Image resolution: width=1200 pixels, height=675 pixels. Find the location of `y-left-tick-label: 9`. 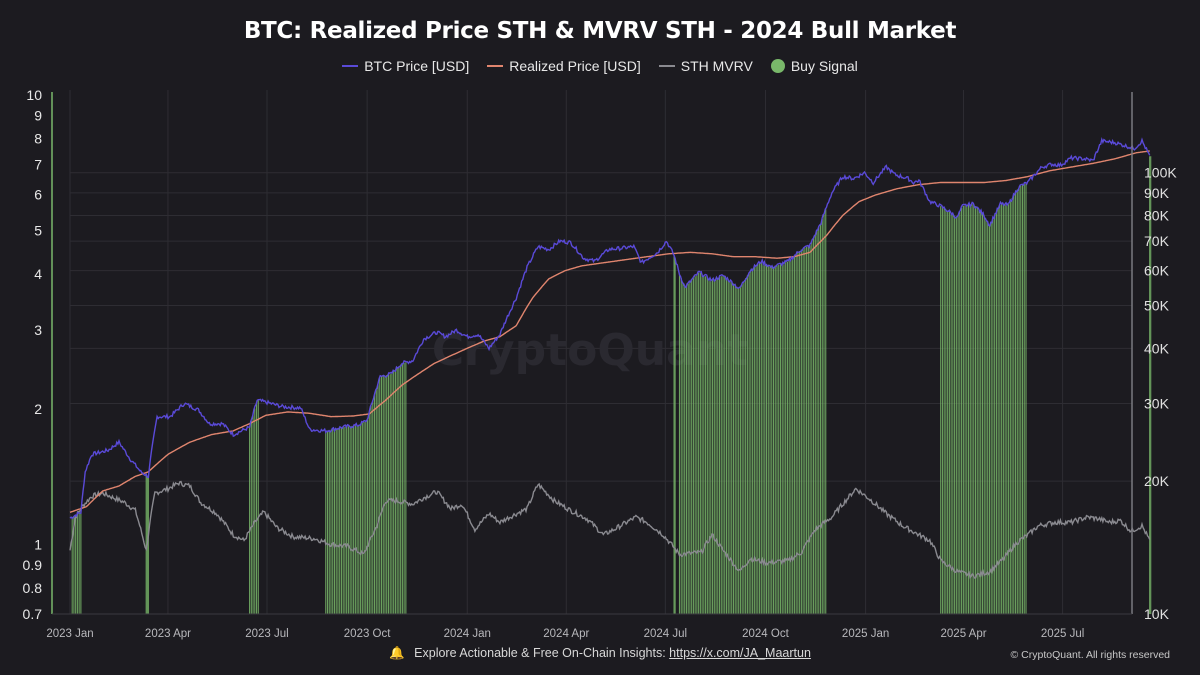

y-left-tick-label: 9 is located at coordinates (38, 116).